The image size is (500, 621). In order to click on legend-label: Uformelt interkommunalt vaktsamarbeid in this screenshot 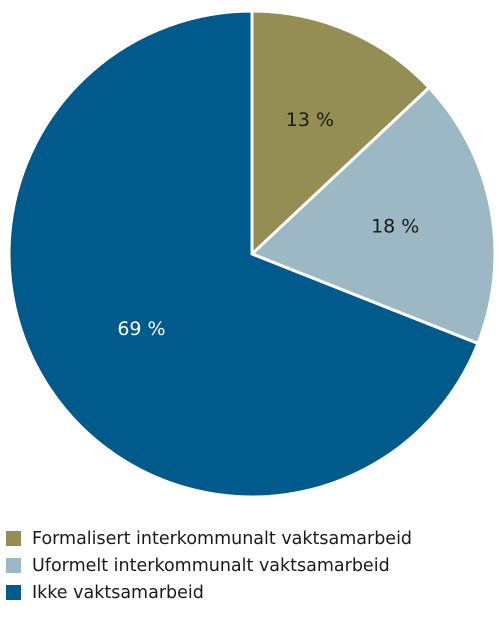, I will do `click(211, 565)`.